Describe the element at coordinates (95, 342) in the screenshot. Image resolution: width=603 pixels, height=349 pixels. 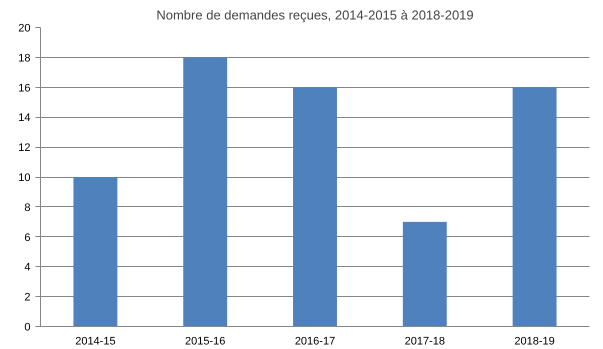
I see `x-tick-label: 2014-15` at that location.